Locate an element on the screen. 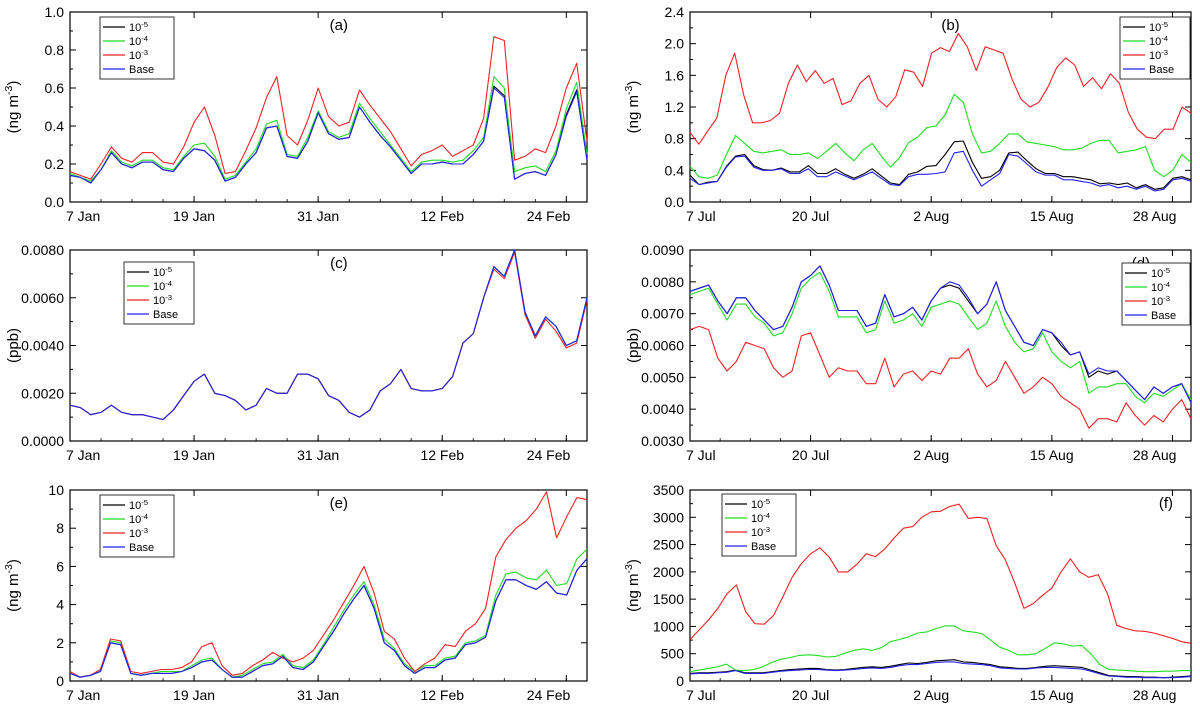 This screenshot has width=1200, height=722. y-tick-label: 10 is located at coordinates (56, 490).